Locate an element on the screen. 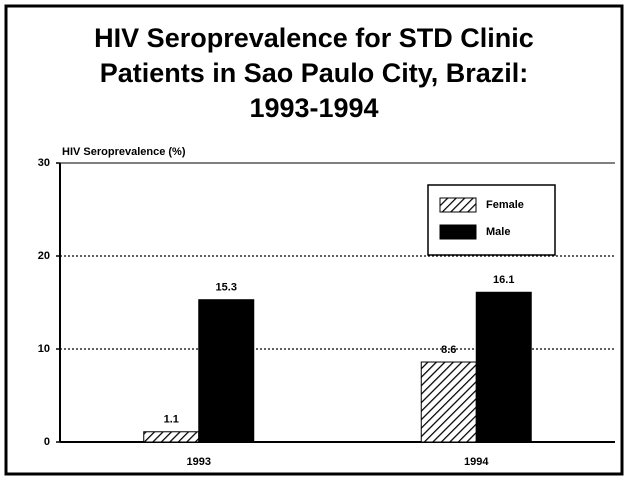  y-tick-label: 20 is located at coordinates (44, 256).